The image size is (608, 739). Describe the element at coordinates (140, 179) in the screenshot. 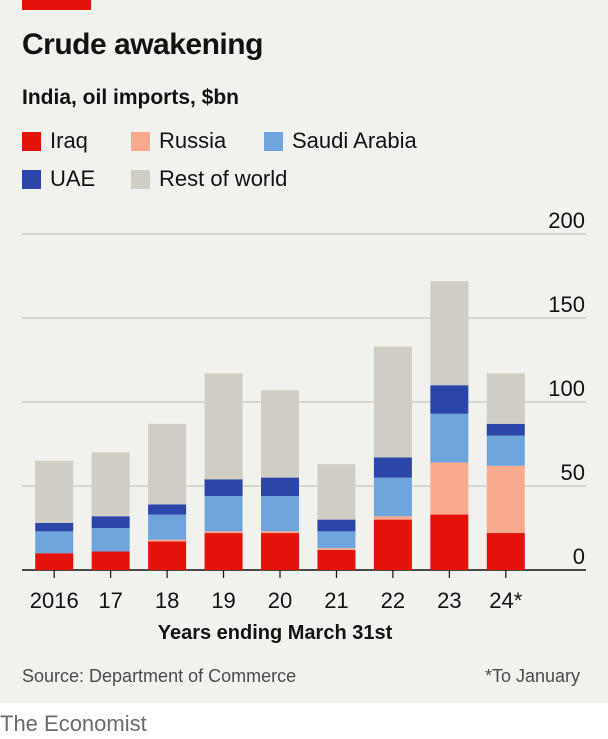

I see `legend-swatch-rest-of-world` at that location.